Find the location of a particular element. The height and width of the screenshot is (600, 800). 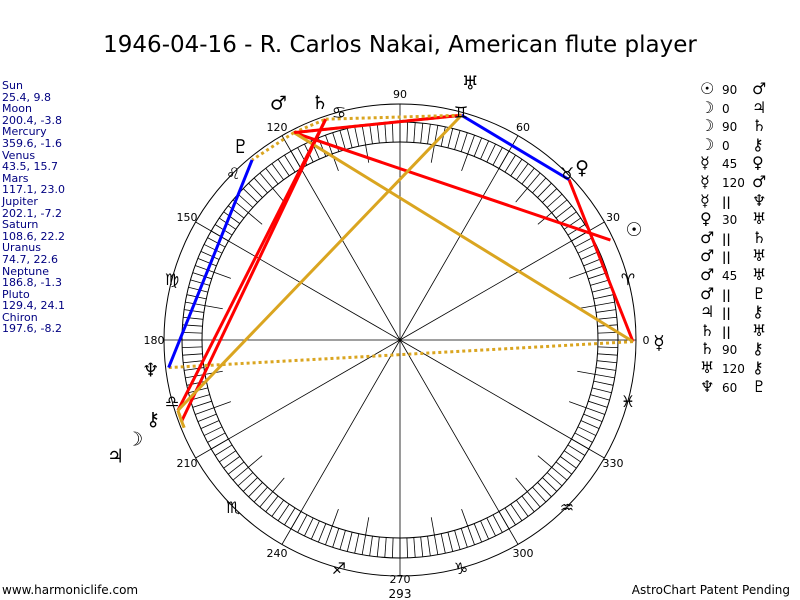

planet-name: Mars is located at coordinates (15, 178).